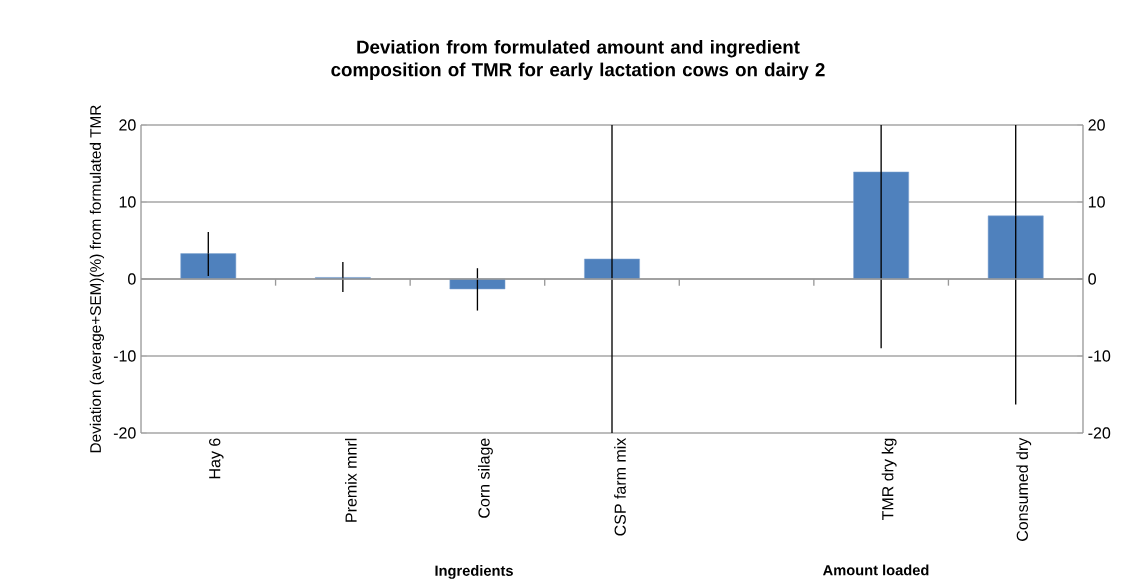 The image size is (1136, 585). I want to click on y-tick-label: 0, so click(132, 279).